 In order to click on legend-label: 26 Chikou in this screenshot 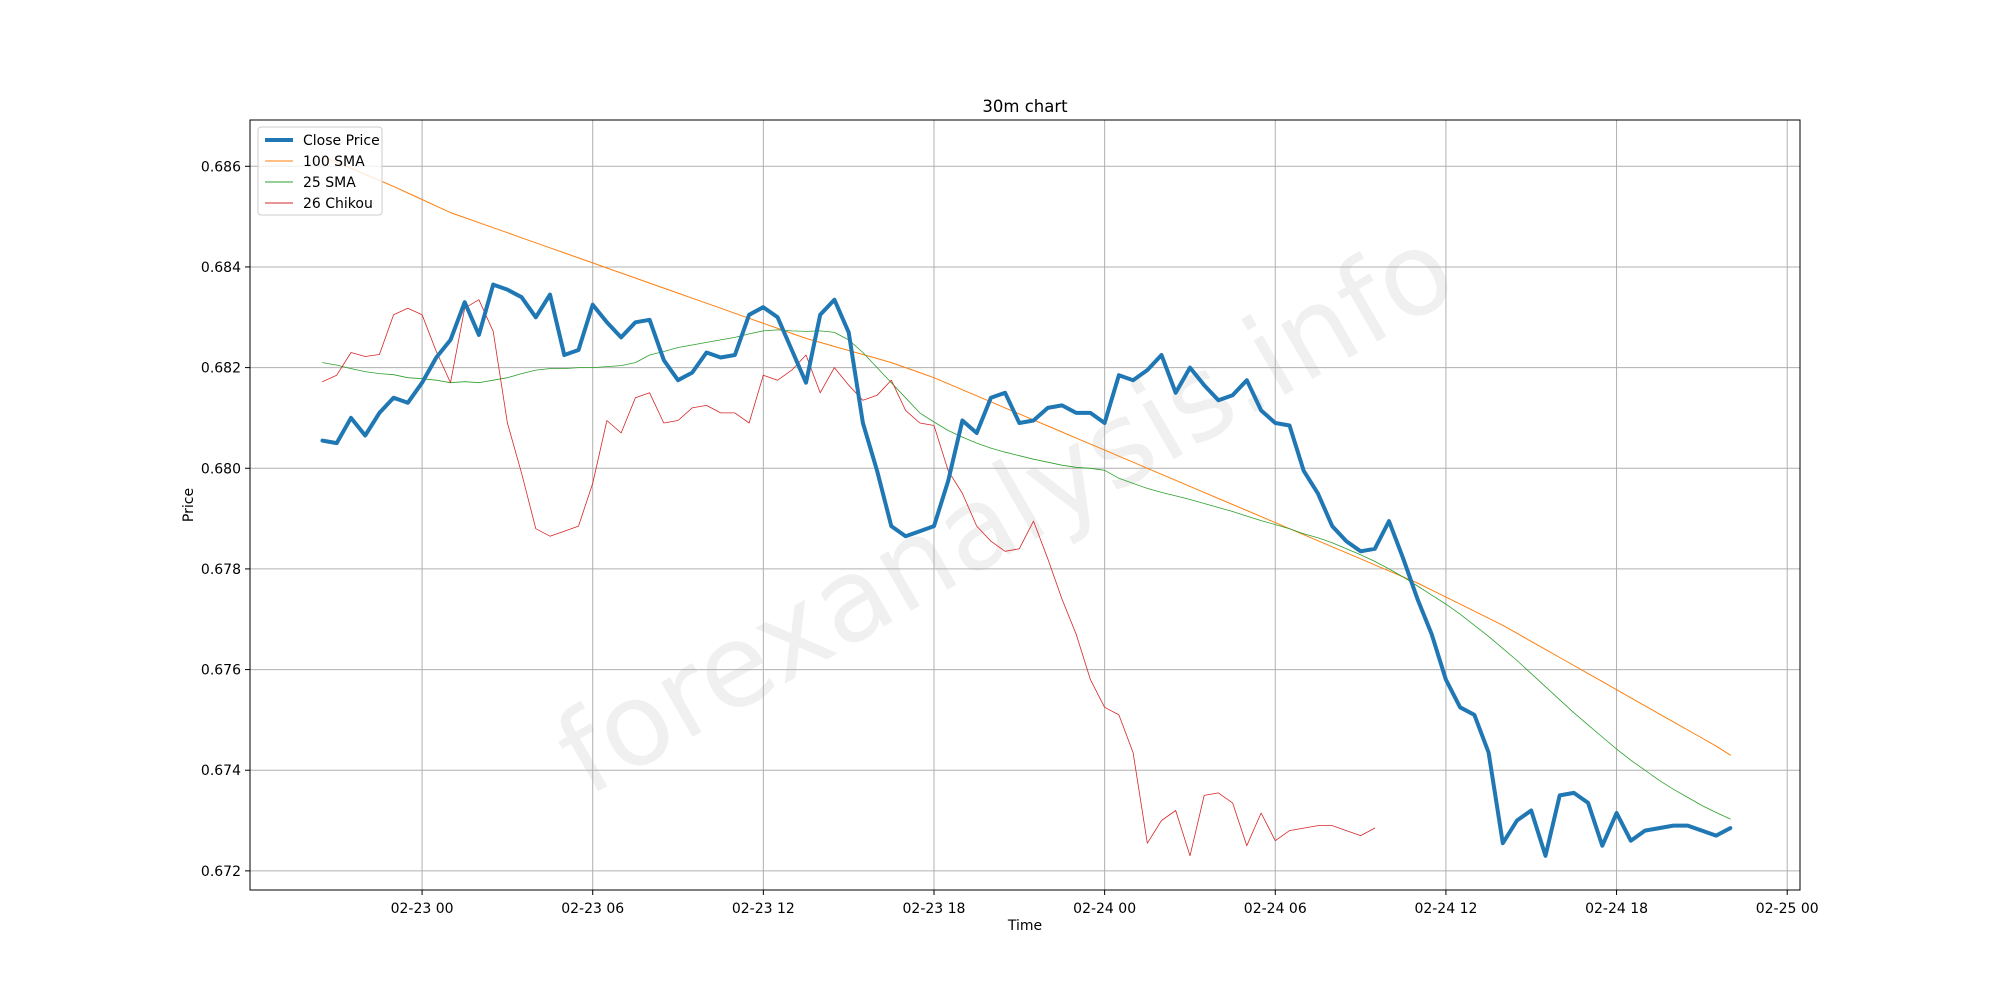, I will do `click(338, 204)`.